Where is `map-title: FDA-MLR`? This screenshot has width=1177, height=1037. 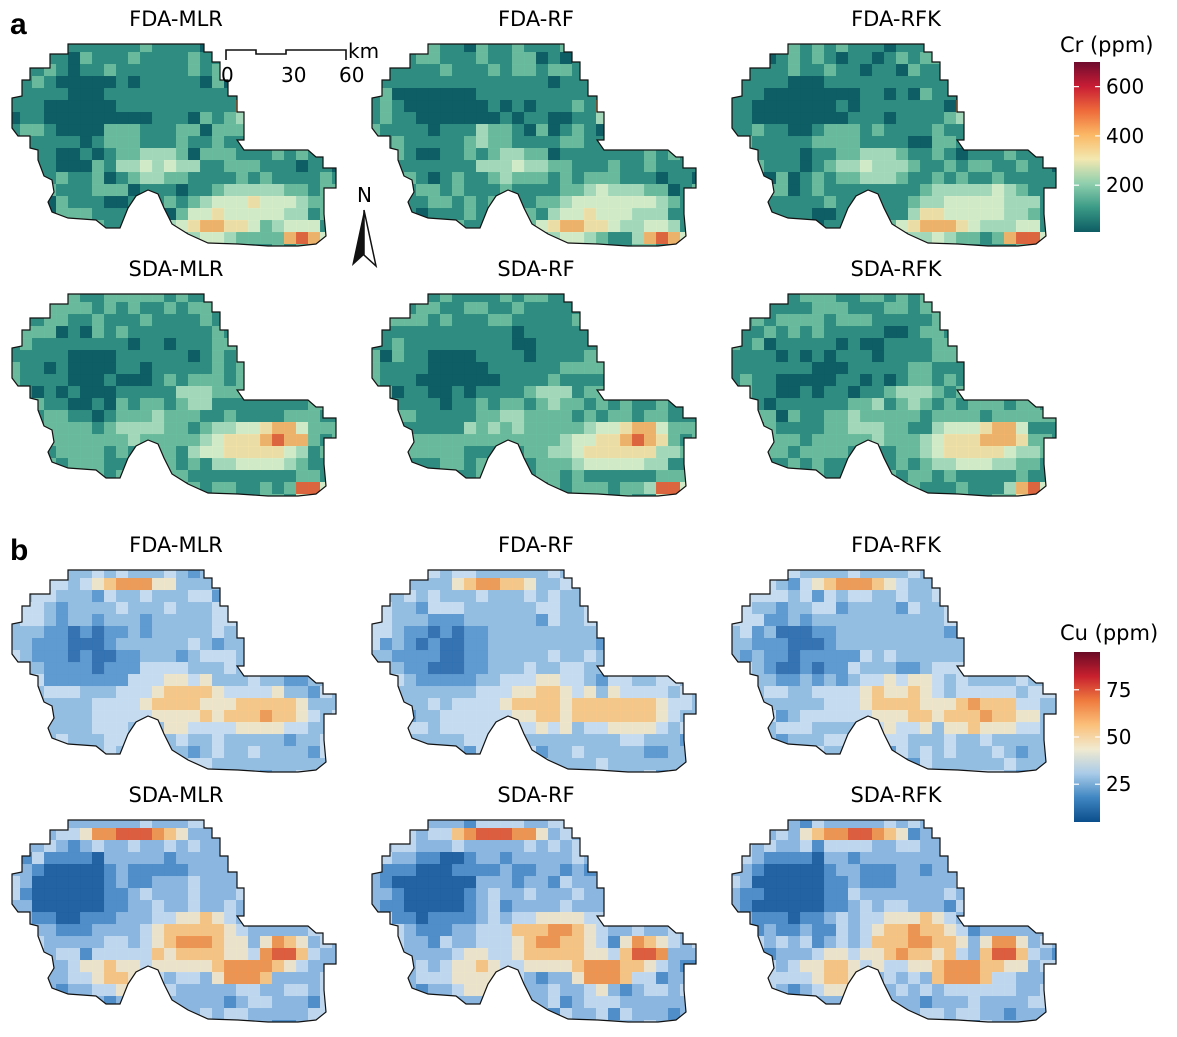 map-title: FDA-MLR is located at coordinates (176, 19).